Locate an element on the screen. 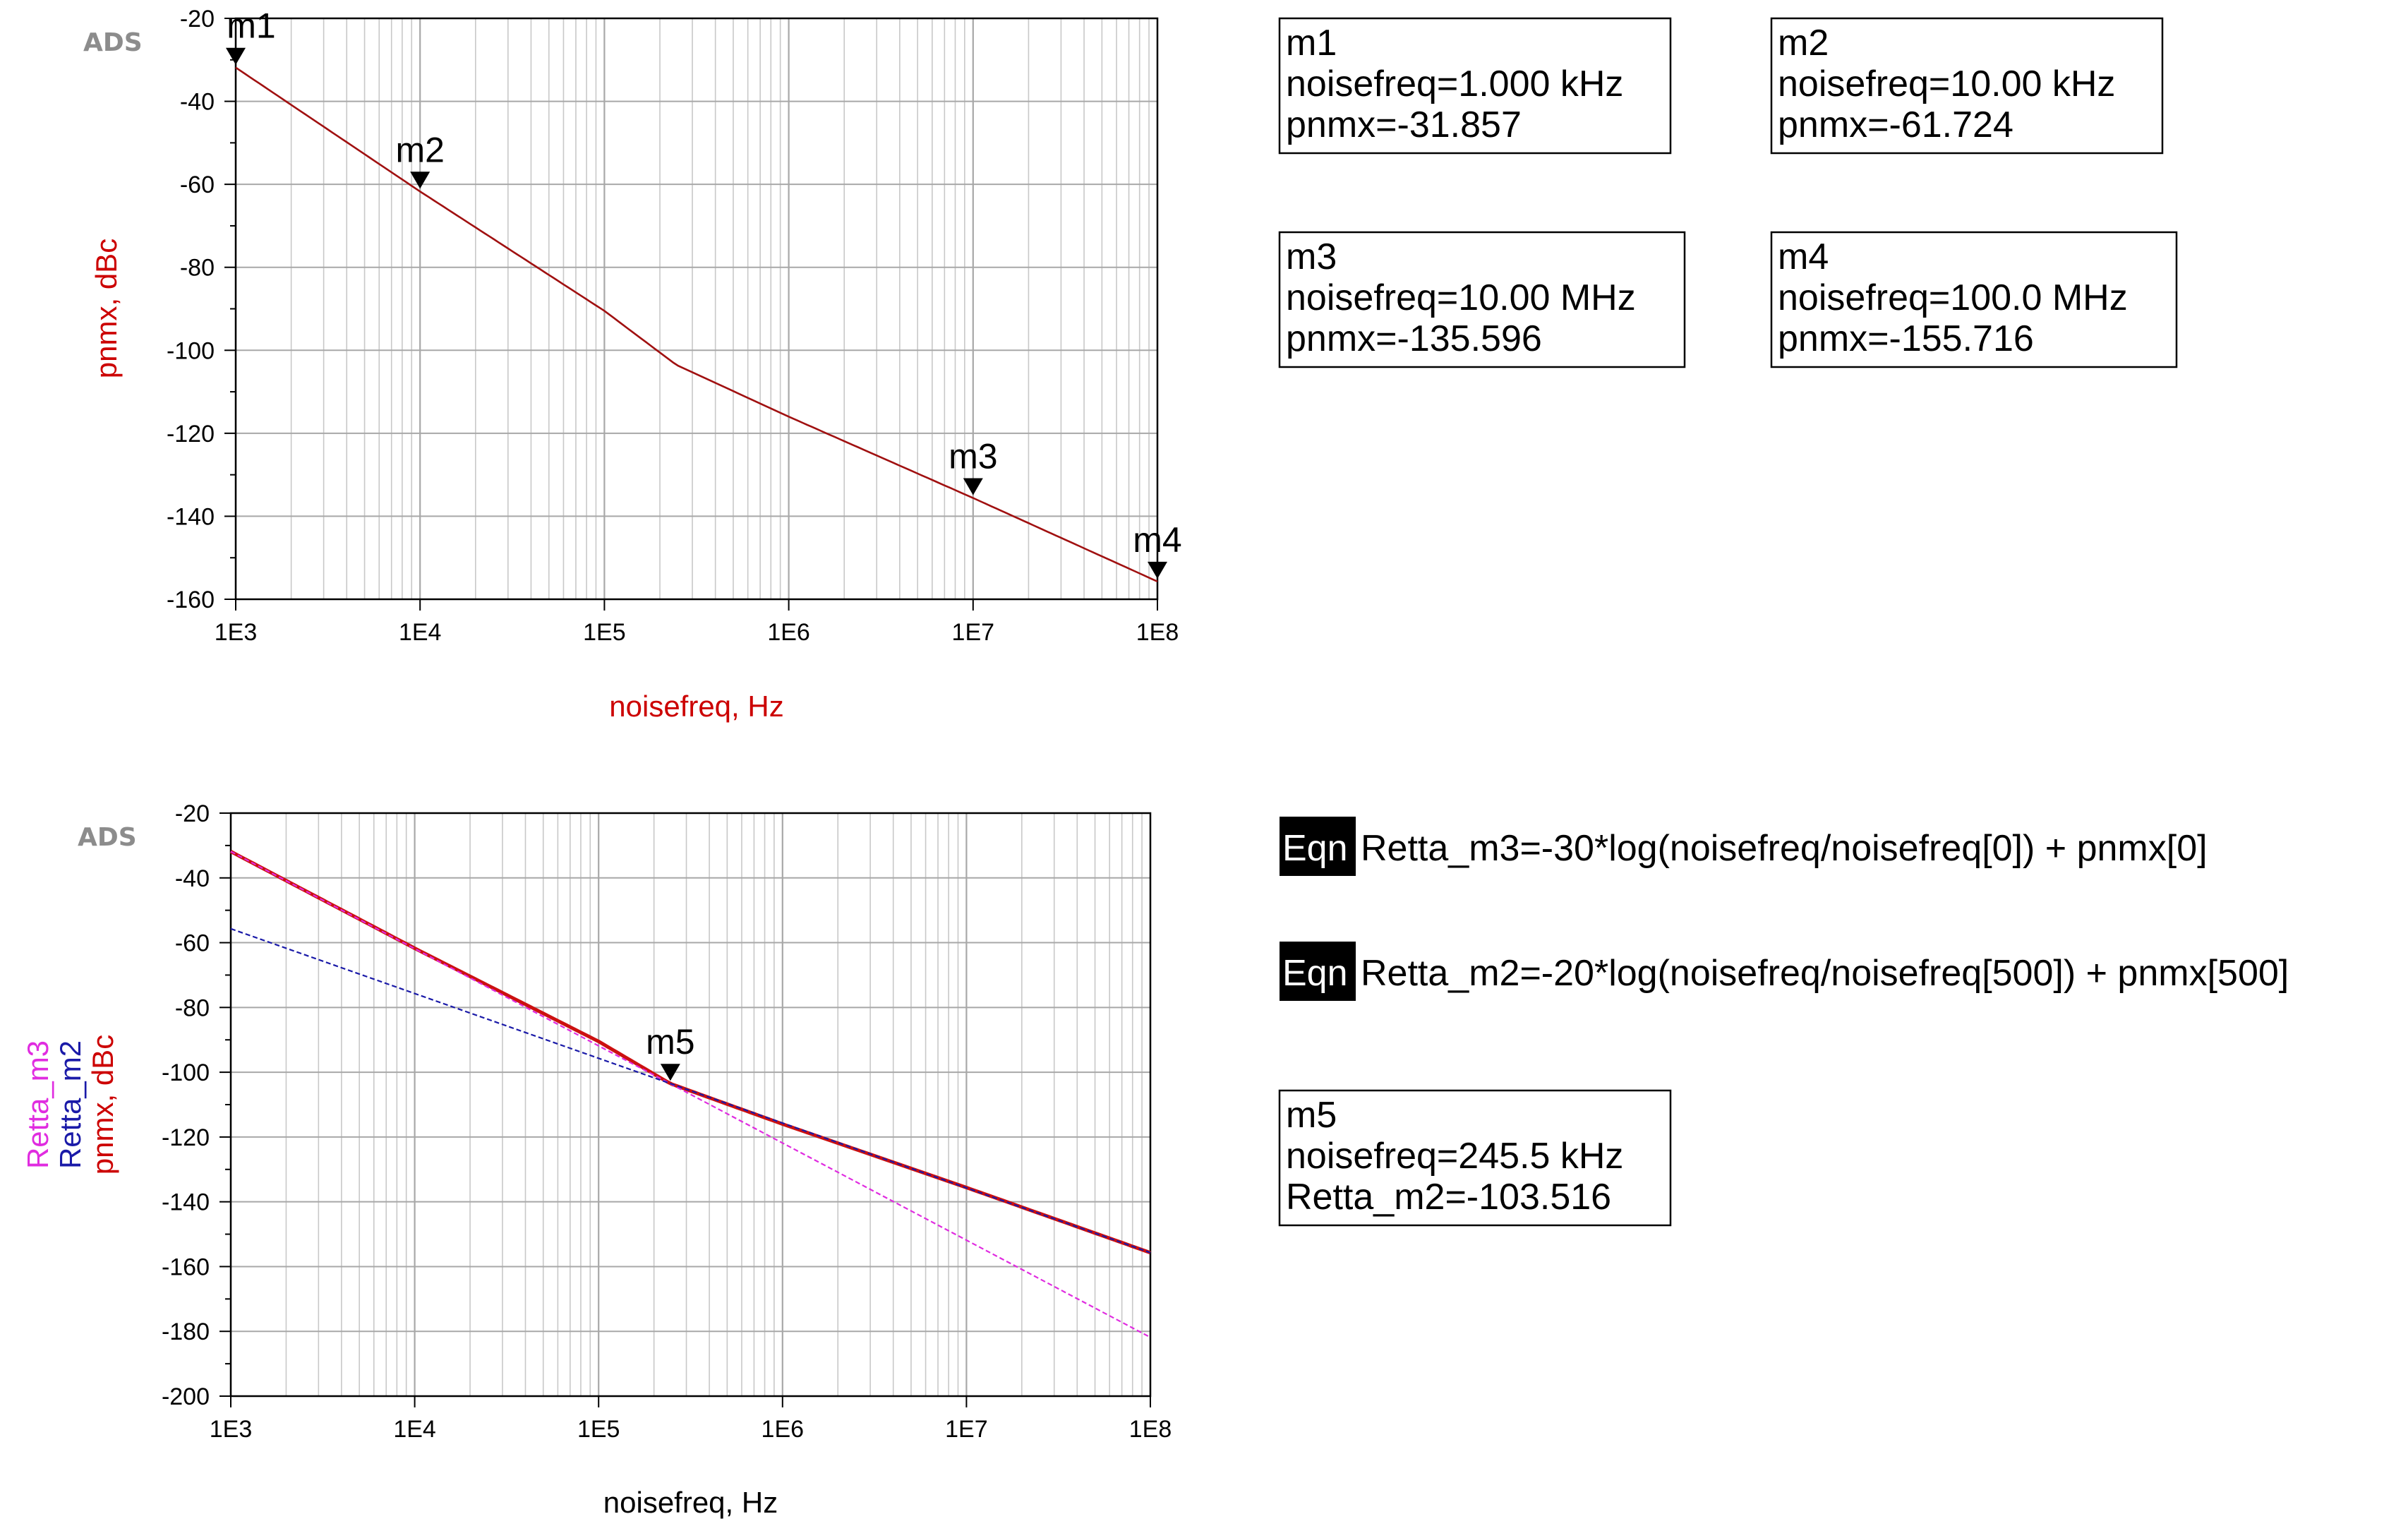 This screenshot has height=1538, width=2408. marker-m3-triangle is located at coordinates (973, 486).